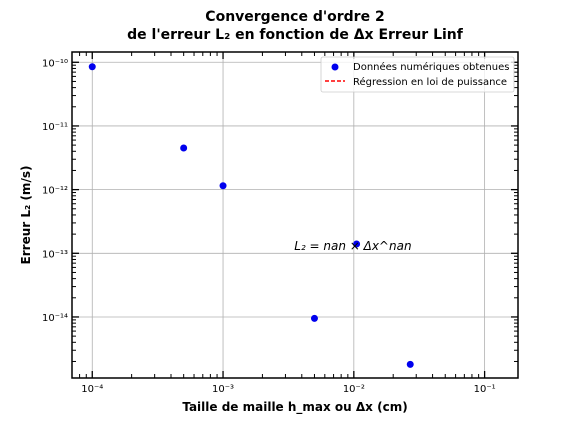 The height and width of the screenshot is (432, 576). Describe the element at coordinates (55, 63) in the screenshot. I see `y-tick-label: 10⁻¹⁰` at that location.